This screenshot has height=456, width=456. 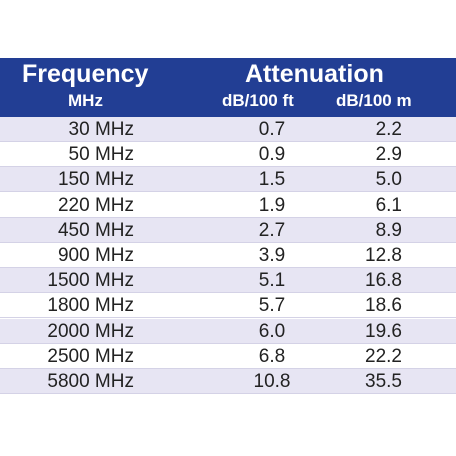 I want to click on frequency-cell: 30 MHz, so click(x=101, y=129).